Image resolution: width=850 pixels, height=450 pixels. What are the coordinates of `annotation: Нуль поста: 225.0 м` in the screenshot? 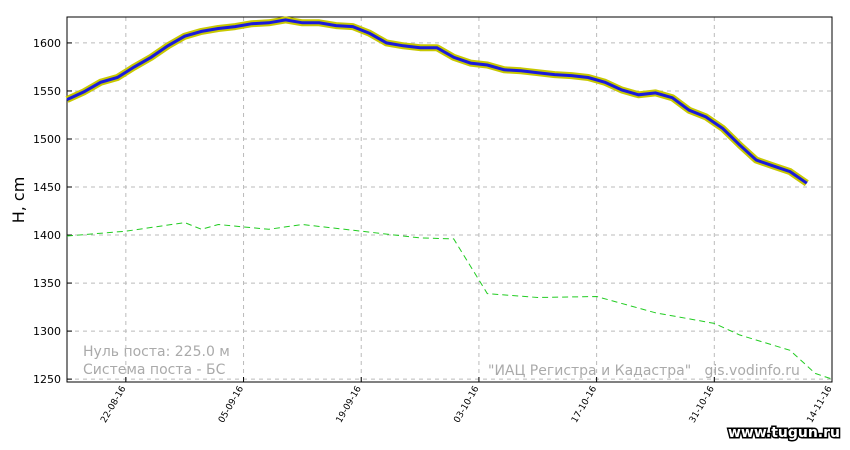 It's located at (156, 352).